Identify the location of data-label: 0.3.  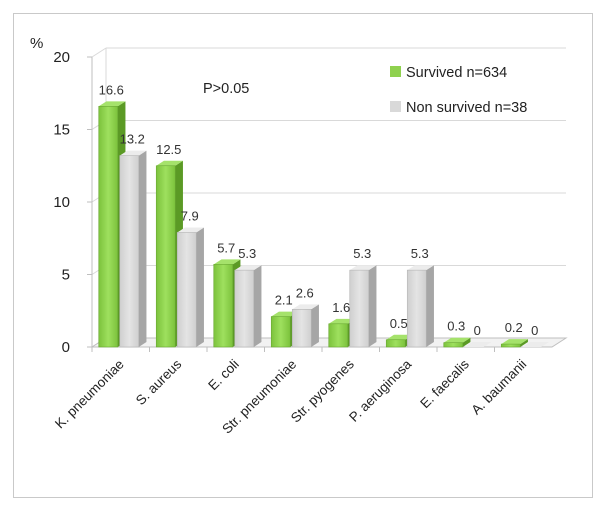
(456, 326).